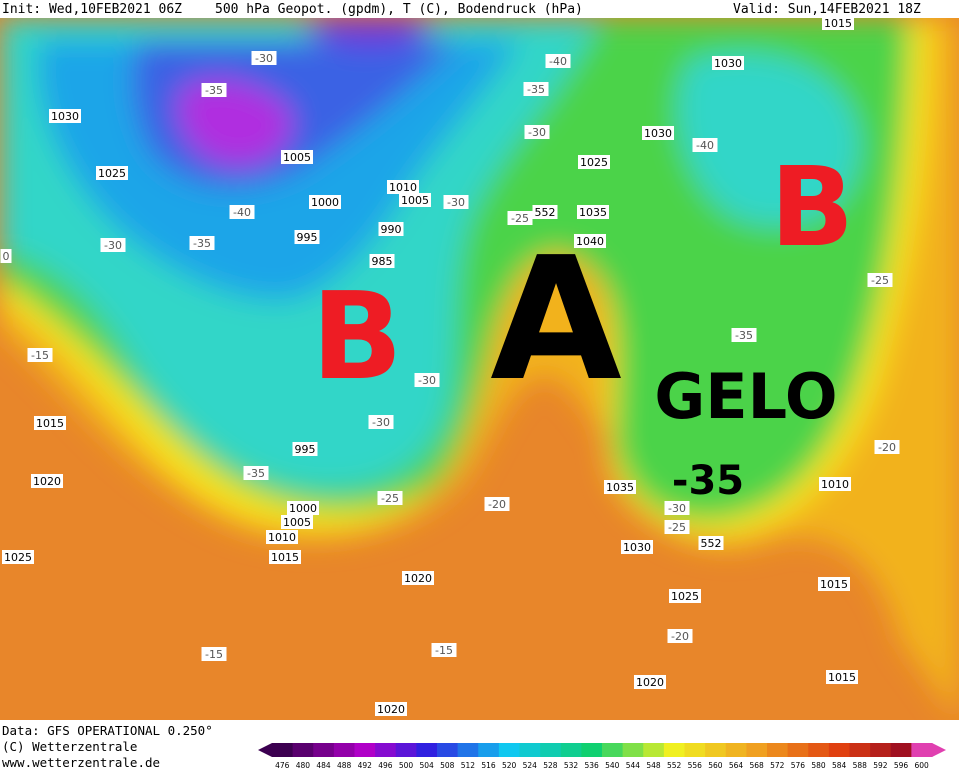 The image size is (959, 770). Describe the element at coordinates (6, 256) in the screenshot. I see `temperature-label: 0` at that location.